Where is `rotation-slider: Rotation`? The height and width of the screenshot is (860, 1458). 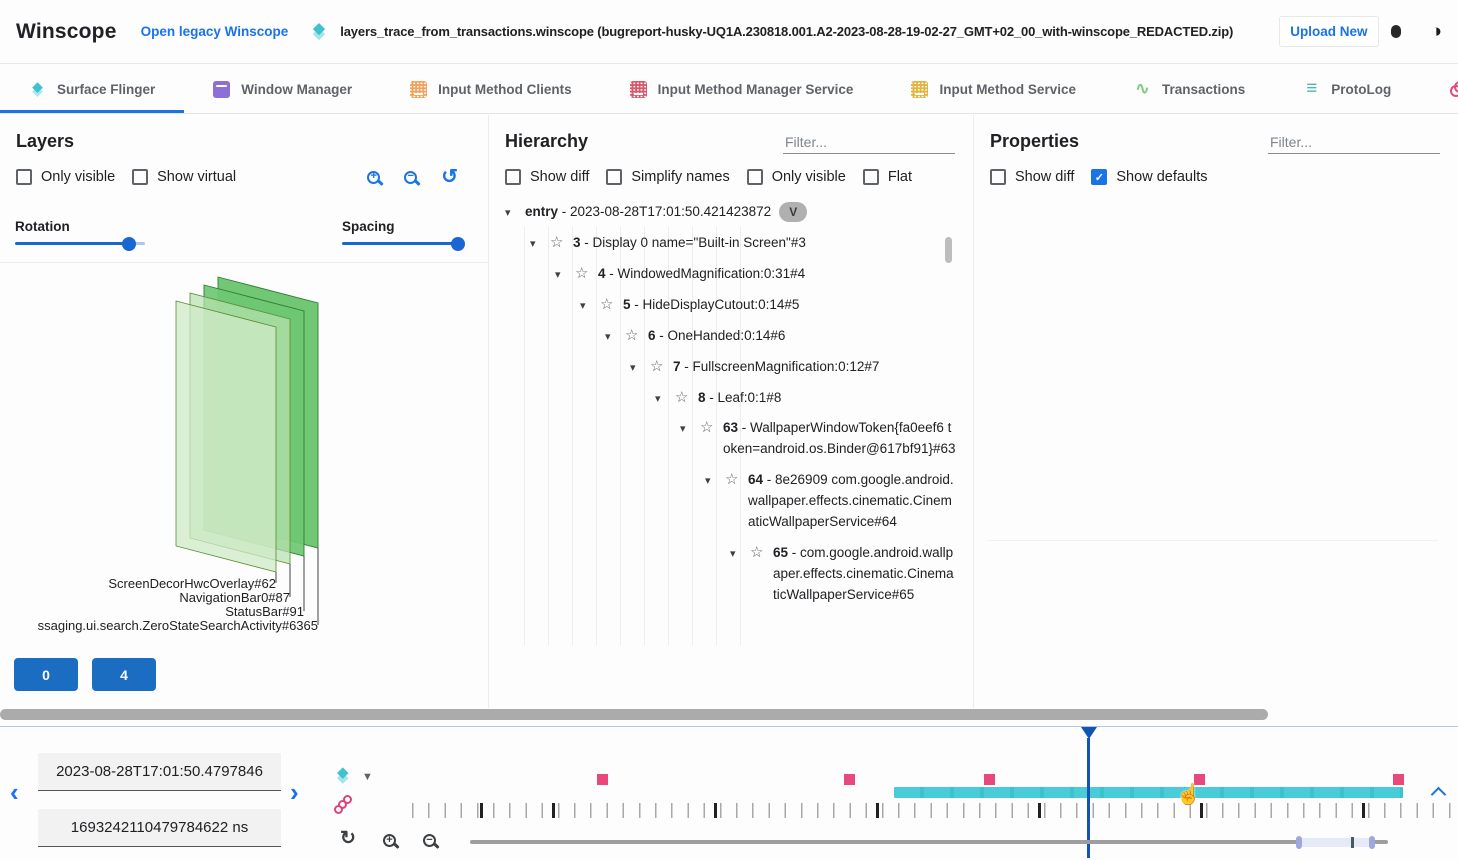
rotation-slider: Rotation is located at coordinates (80, 235).